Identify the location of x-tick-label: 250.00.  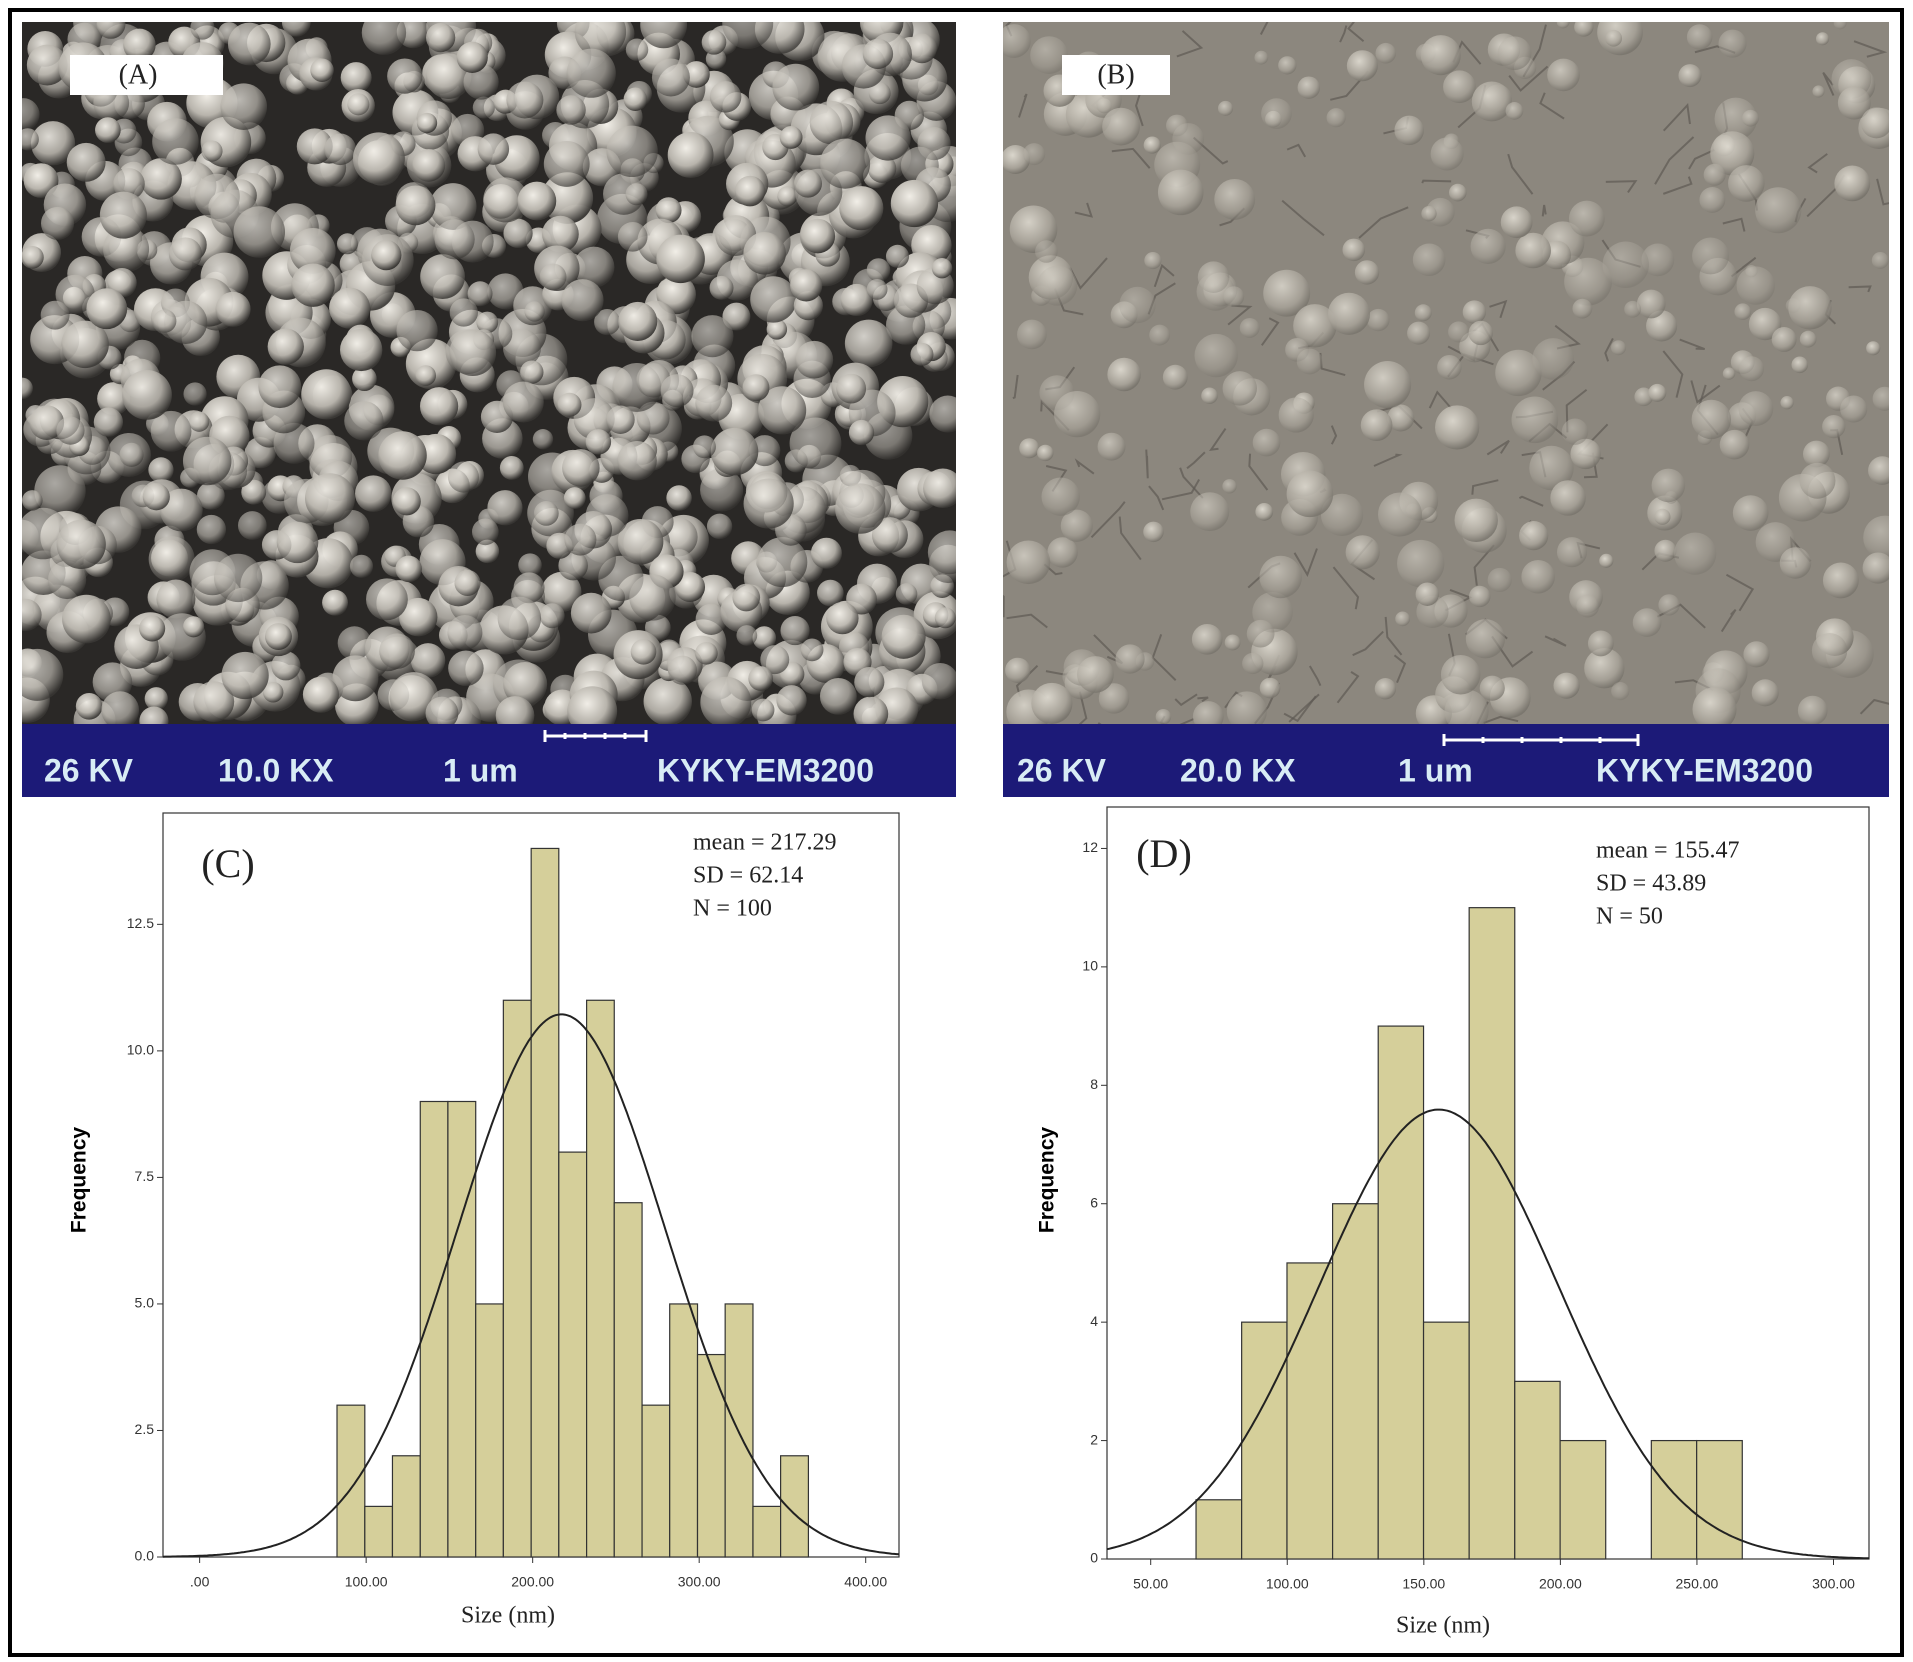
(1697, 1584).